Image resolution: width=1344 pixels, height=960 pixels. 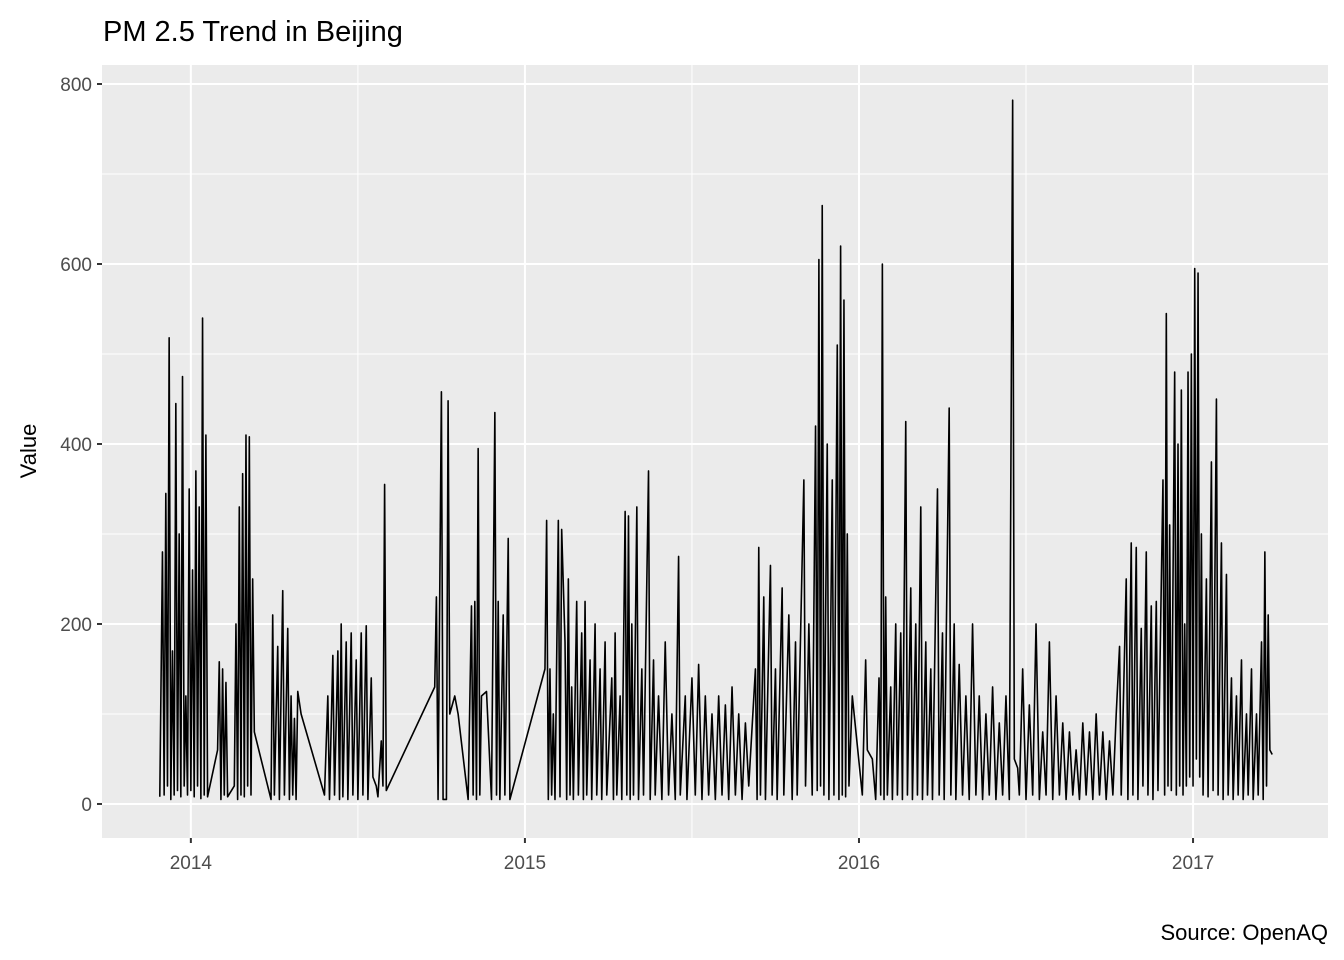 I want to click on y-tick-label: 800, so click(x=76, y=85).